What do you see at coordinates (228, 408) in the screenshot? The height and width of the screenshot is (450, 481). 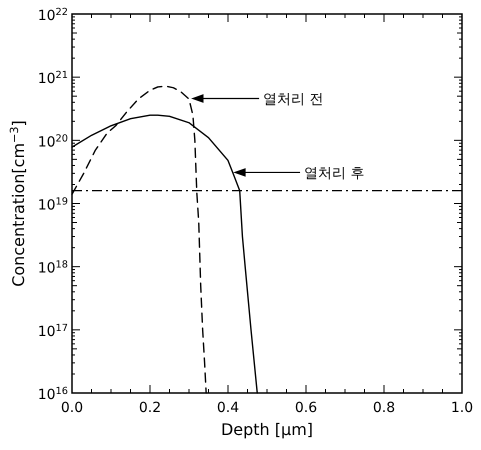 I see `x-tick-label: 0.4` at bounding box center [228, 408].